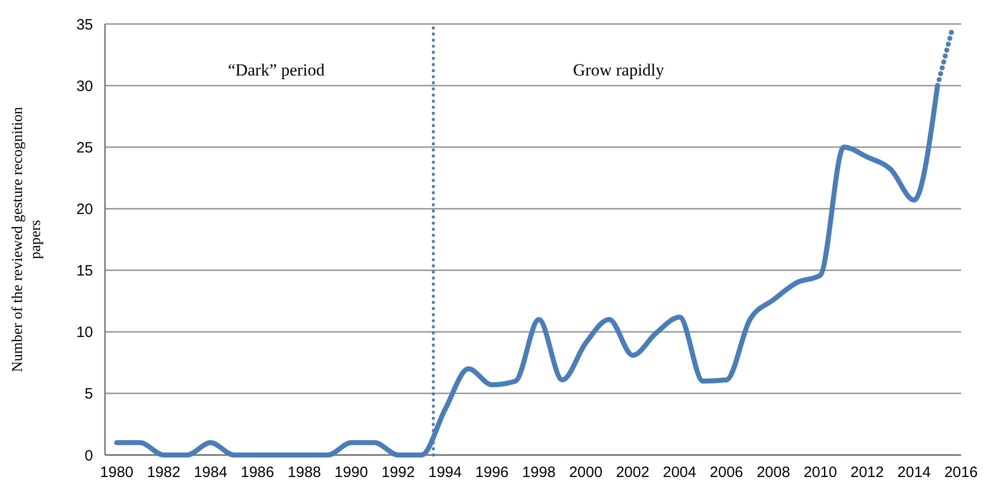 Image resolution: width=989 pixels, height=488 pixels. What do you see at coordinates (84, 86) in the screenshot?
I see `y-tick-label: 30` at bounding box center [84, 86].